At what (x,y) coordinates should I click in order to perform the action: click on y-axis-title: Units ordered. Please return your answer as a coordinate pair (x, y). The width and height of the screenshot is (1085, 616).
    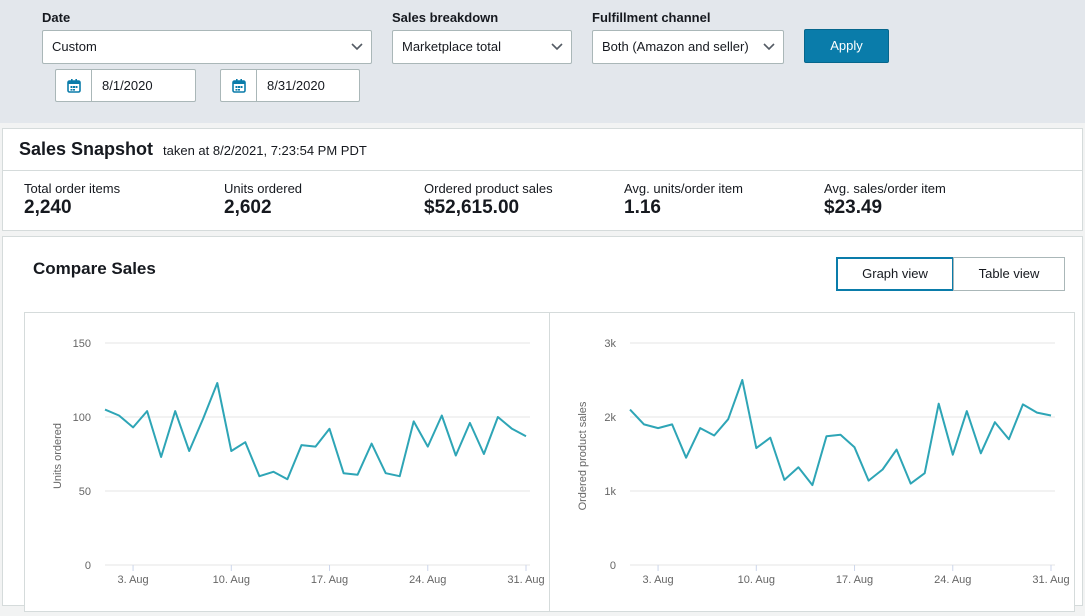
    Looking at the image, I should click on (58, 456).